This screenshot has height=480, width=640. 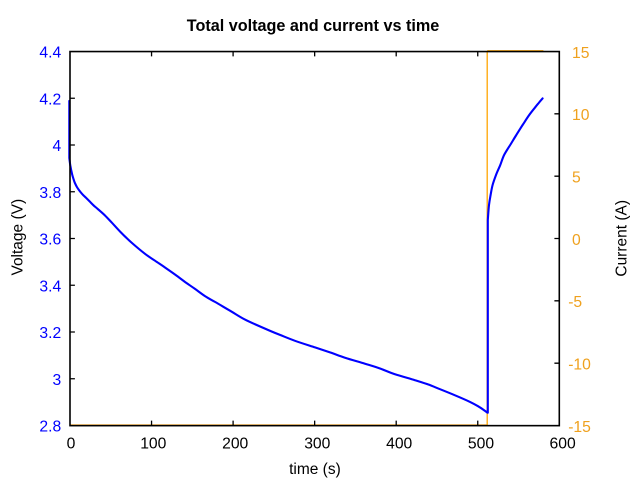 What do you see at coordinates (576, 178) in the screenshot?
I see `svg-text: 5` at bounding box center [576, 178].